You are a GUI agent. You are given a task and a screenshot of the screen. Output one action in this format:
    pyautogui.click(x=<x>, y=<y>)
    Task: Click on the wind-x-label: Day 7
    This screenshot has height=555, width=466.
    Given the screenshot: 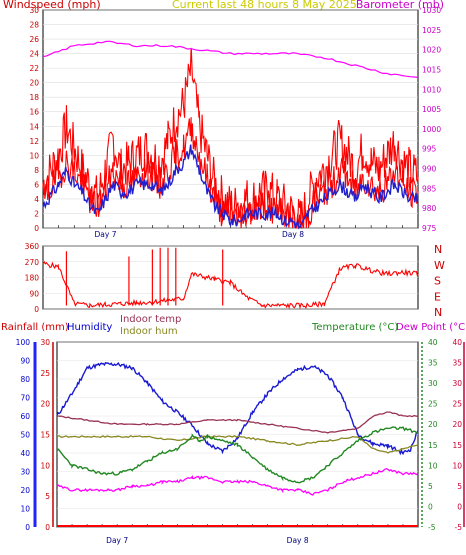 What is the action you would take?
    pyautogui.click(x=106, y=234)
    